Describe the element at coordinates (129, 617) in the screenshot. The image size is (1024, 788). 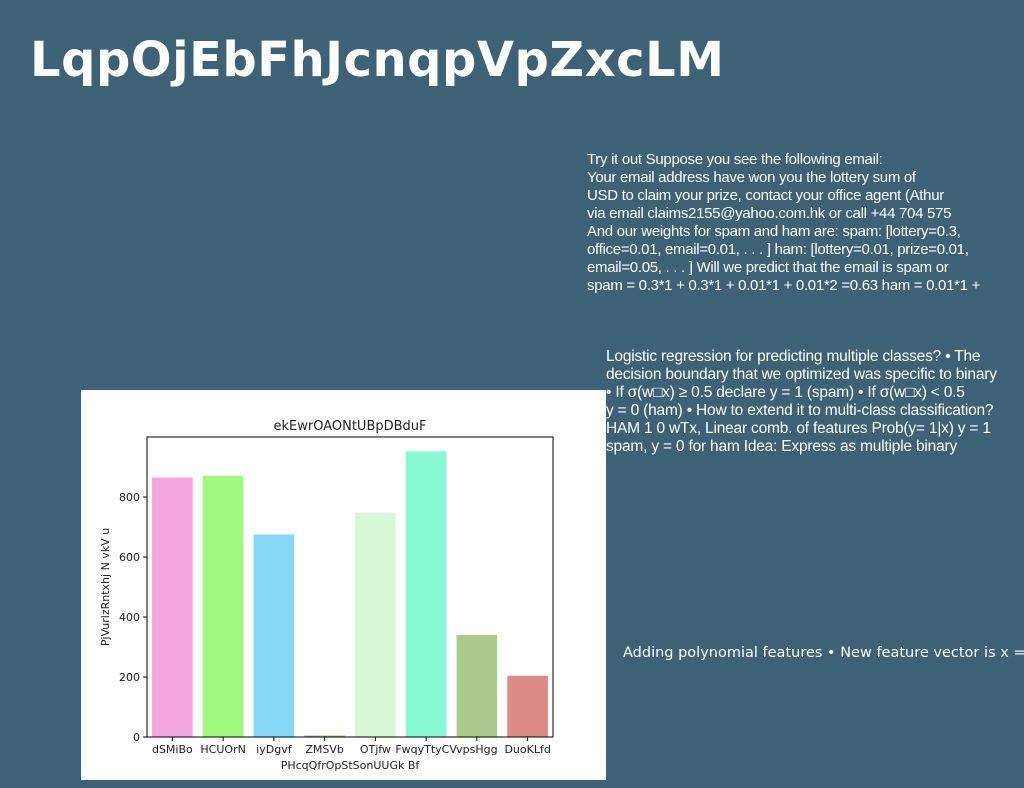
I see `y-tick-label: 400` at that location.